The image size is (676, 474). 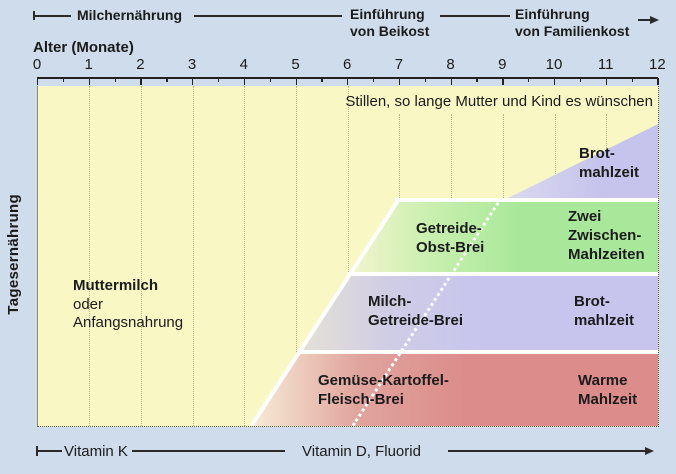 What do you see at coordinates (572, 31) in the screenshot?
I see `familienkost-phase-line2: von Familienkost` at bounding box center [572, 31].